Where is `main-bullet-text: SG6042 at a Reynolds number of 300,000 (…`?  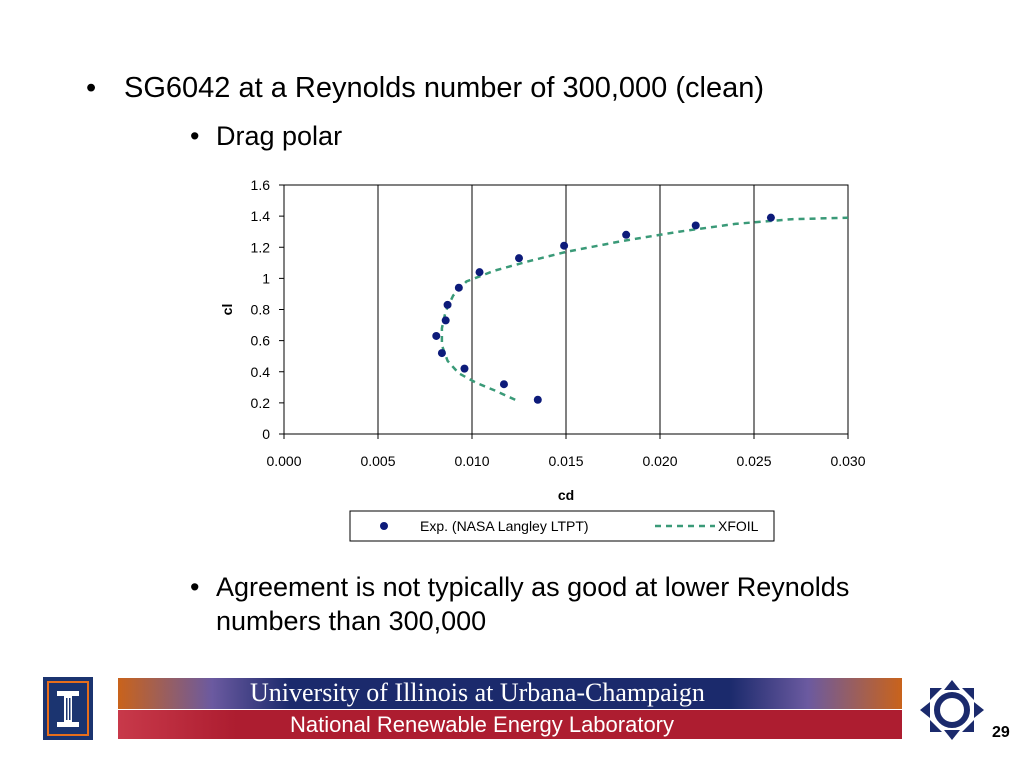 main-bullet-text: SG6042 at a Reynolds number of 300,000 (… is located at coordinates (444, 88).